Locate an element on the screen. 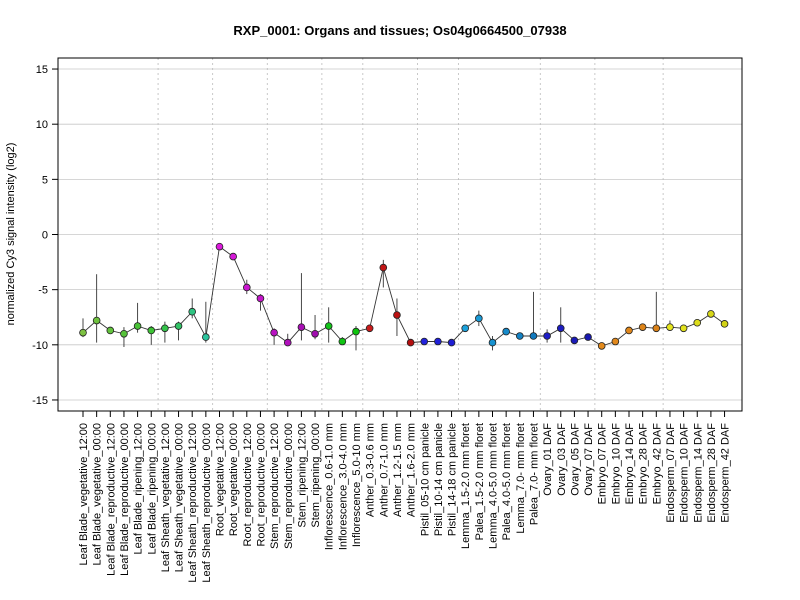 The width and height of the screenshot is (800, 600). x-tick-label: Endosperm_07 DAF is located at coordinates (671, 473).